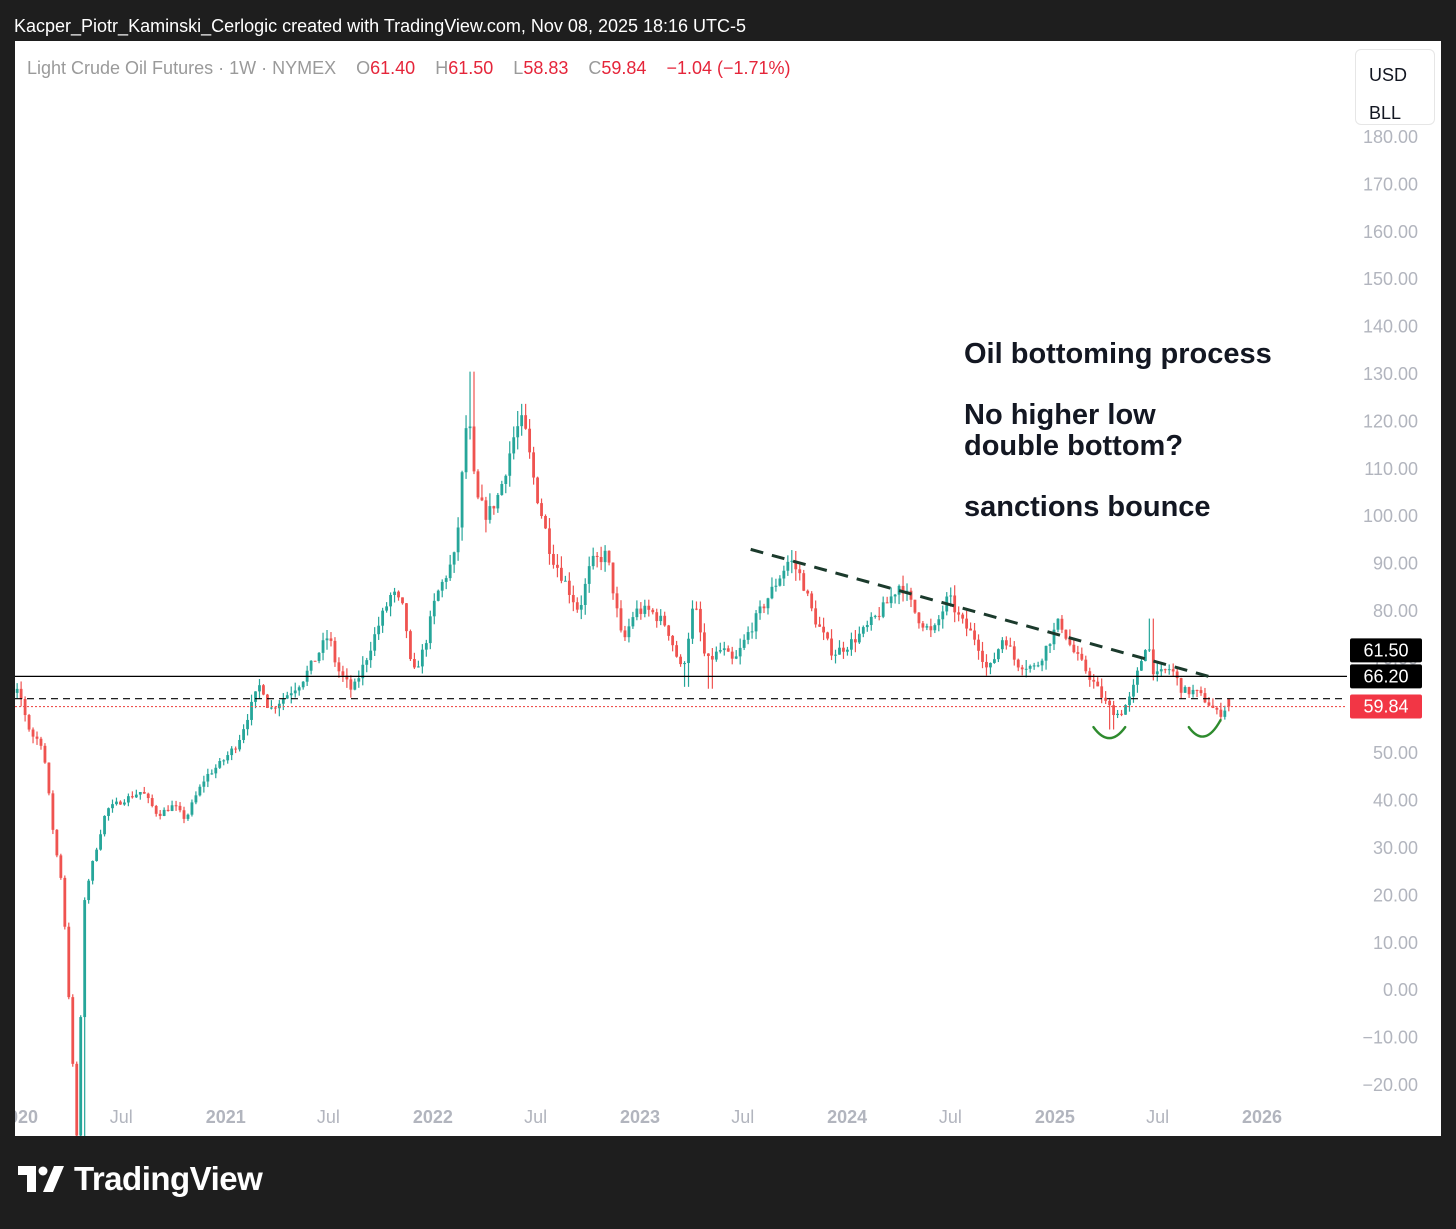 Image resolution: width=1456 pixels, height=1229 pixels. I want to click on open-value: 61.40, so click(393, 68).